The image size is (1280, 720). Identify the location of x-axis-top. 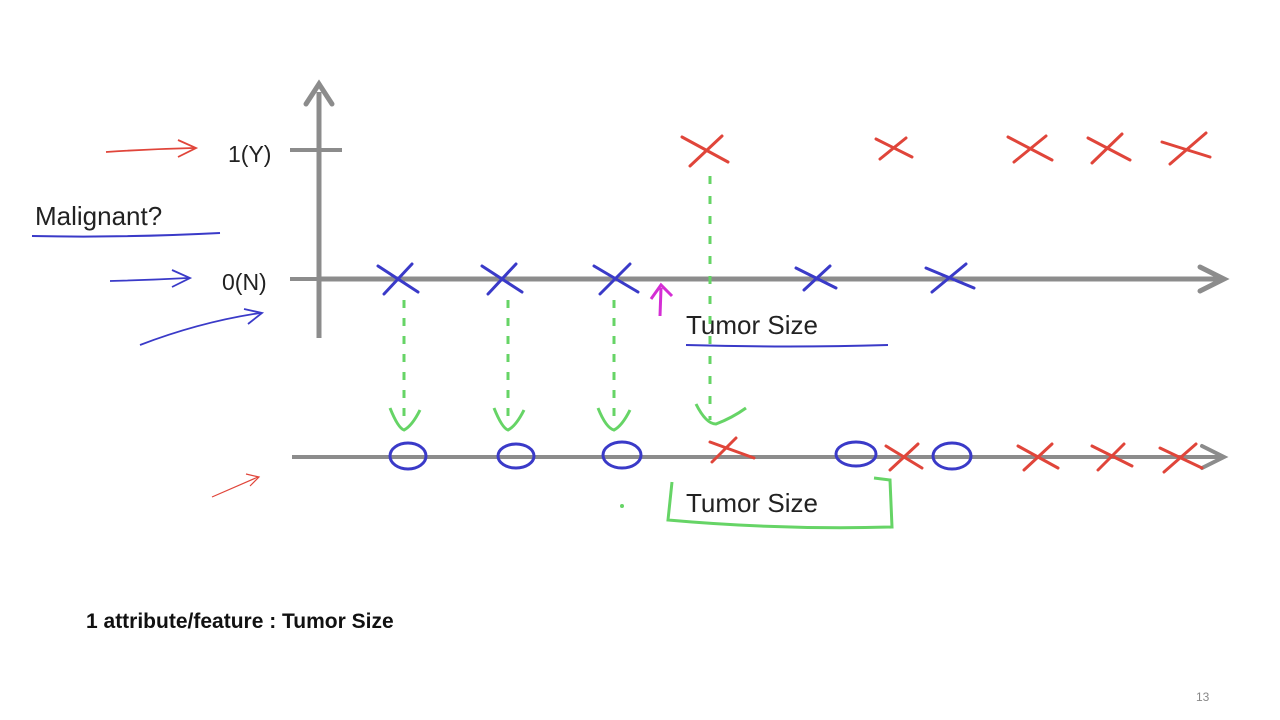
(774, 279).